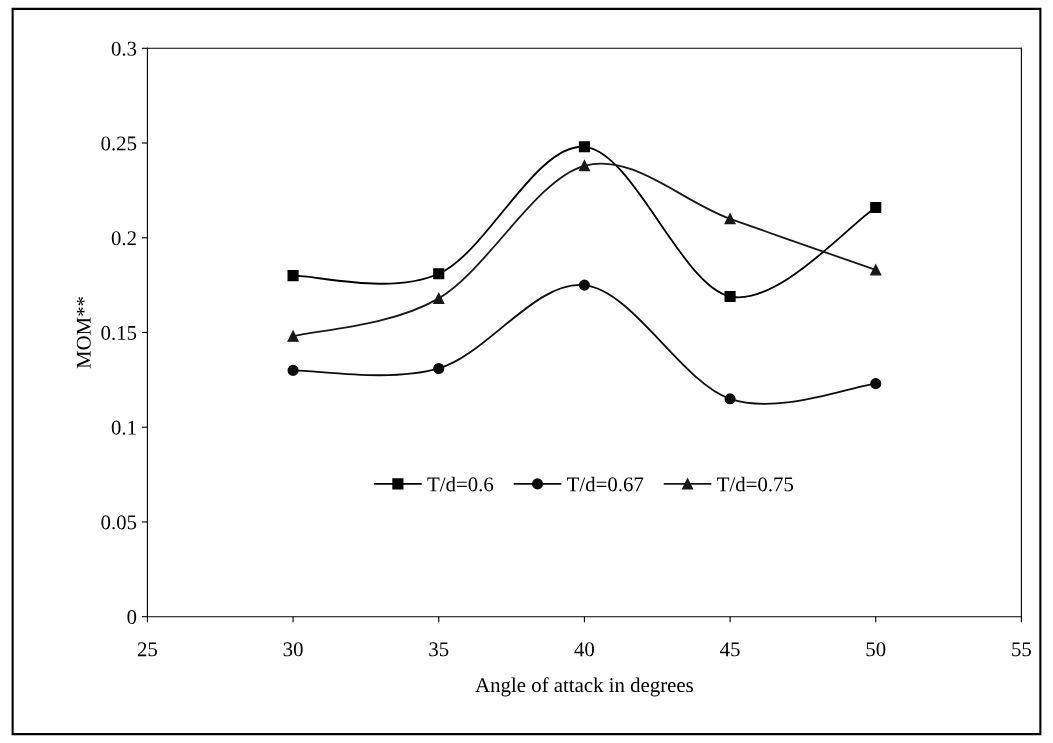 The width and height of the screenshot is (1053, 743). What do you see at coordinates (293, 649) in the screenshot?
I see `x-tick-label: 30` at bounding box center [293, 649].